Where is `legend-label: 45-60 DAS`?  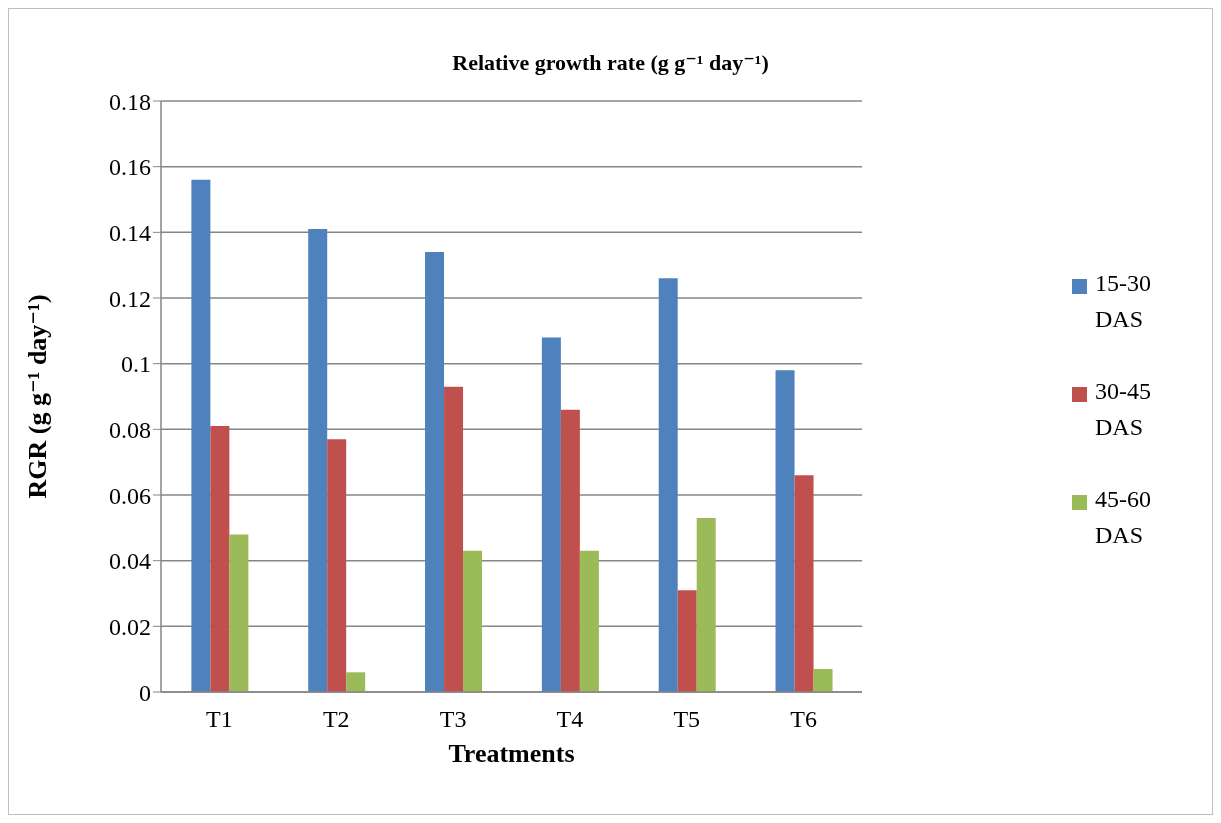
legend-label: 45-60 DAS is located at coordinates (1123, 517).